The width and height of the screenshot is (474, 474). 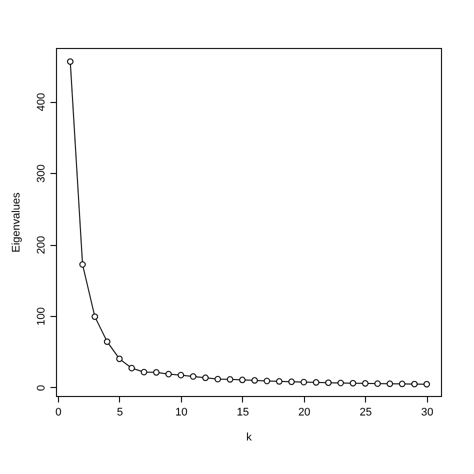 What do you see at coordinates (42, 245) in the screenshot?
I see `y-tick-label: 200` at bounding box center [42, 245].